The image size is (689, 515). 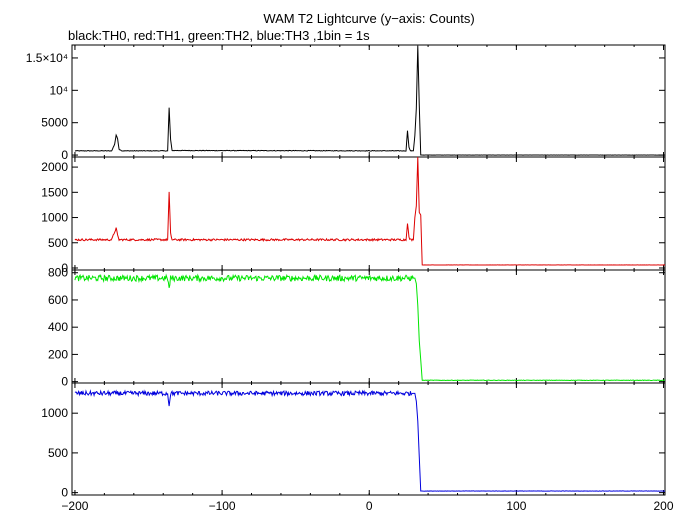 I want to click on y-tick-label: 200, so click(x=58, y=354).